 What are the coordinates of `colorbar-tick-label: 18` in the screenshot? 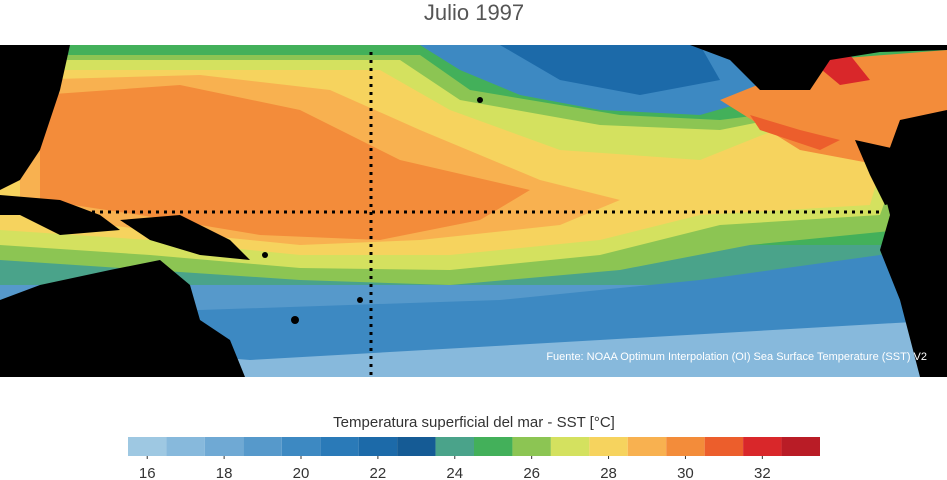 It's located at (224, 472).